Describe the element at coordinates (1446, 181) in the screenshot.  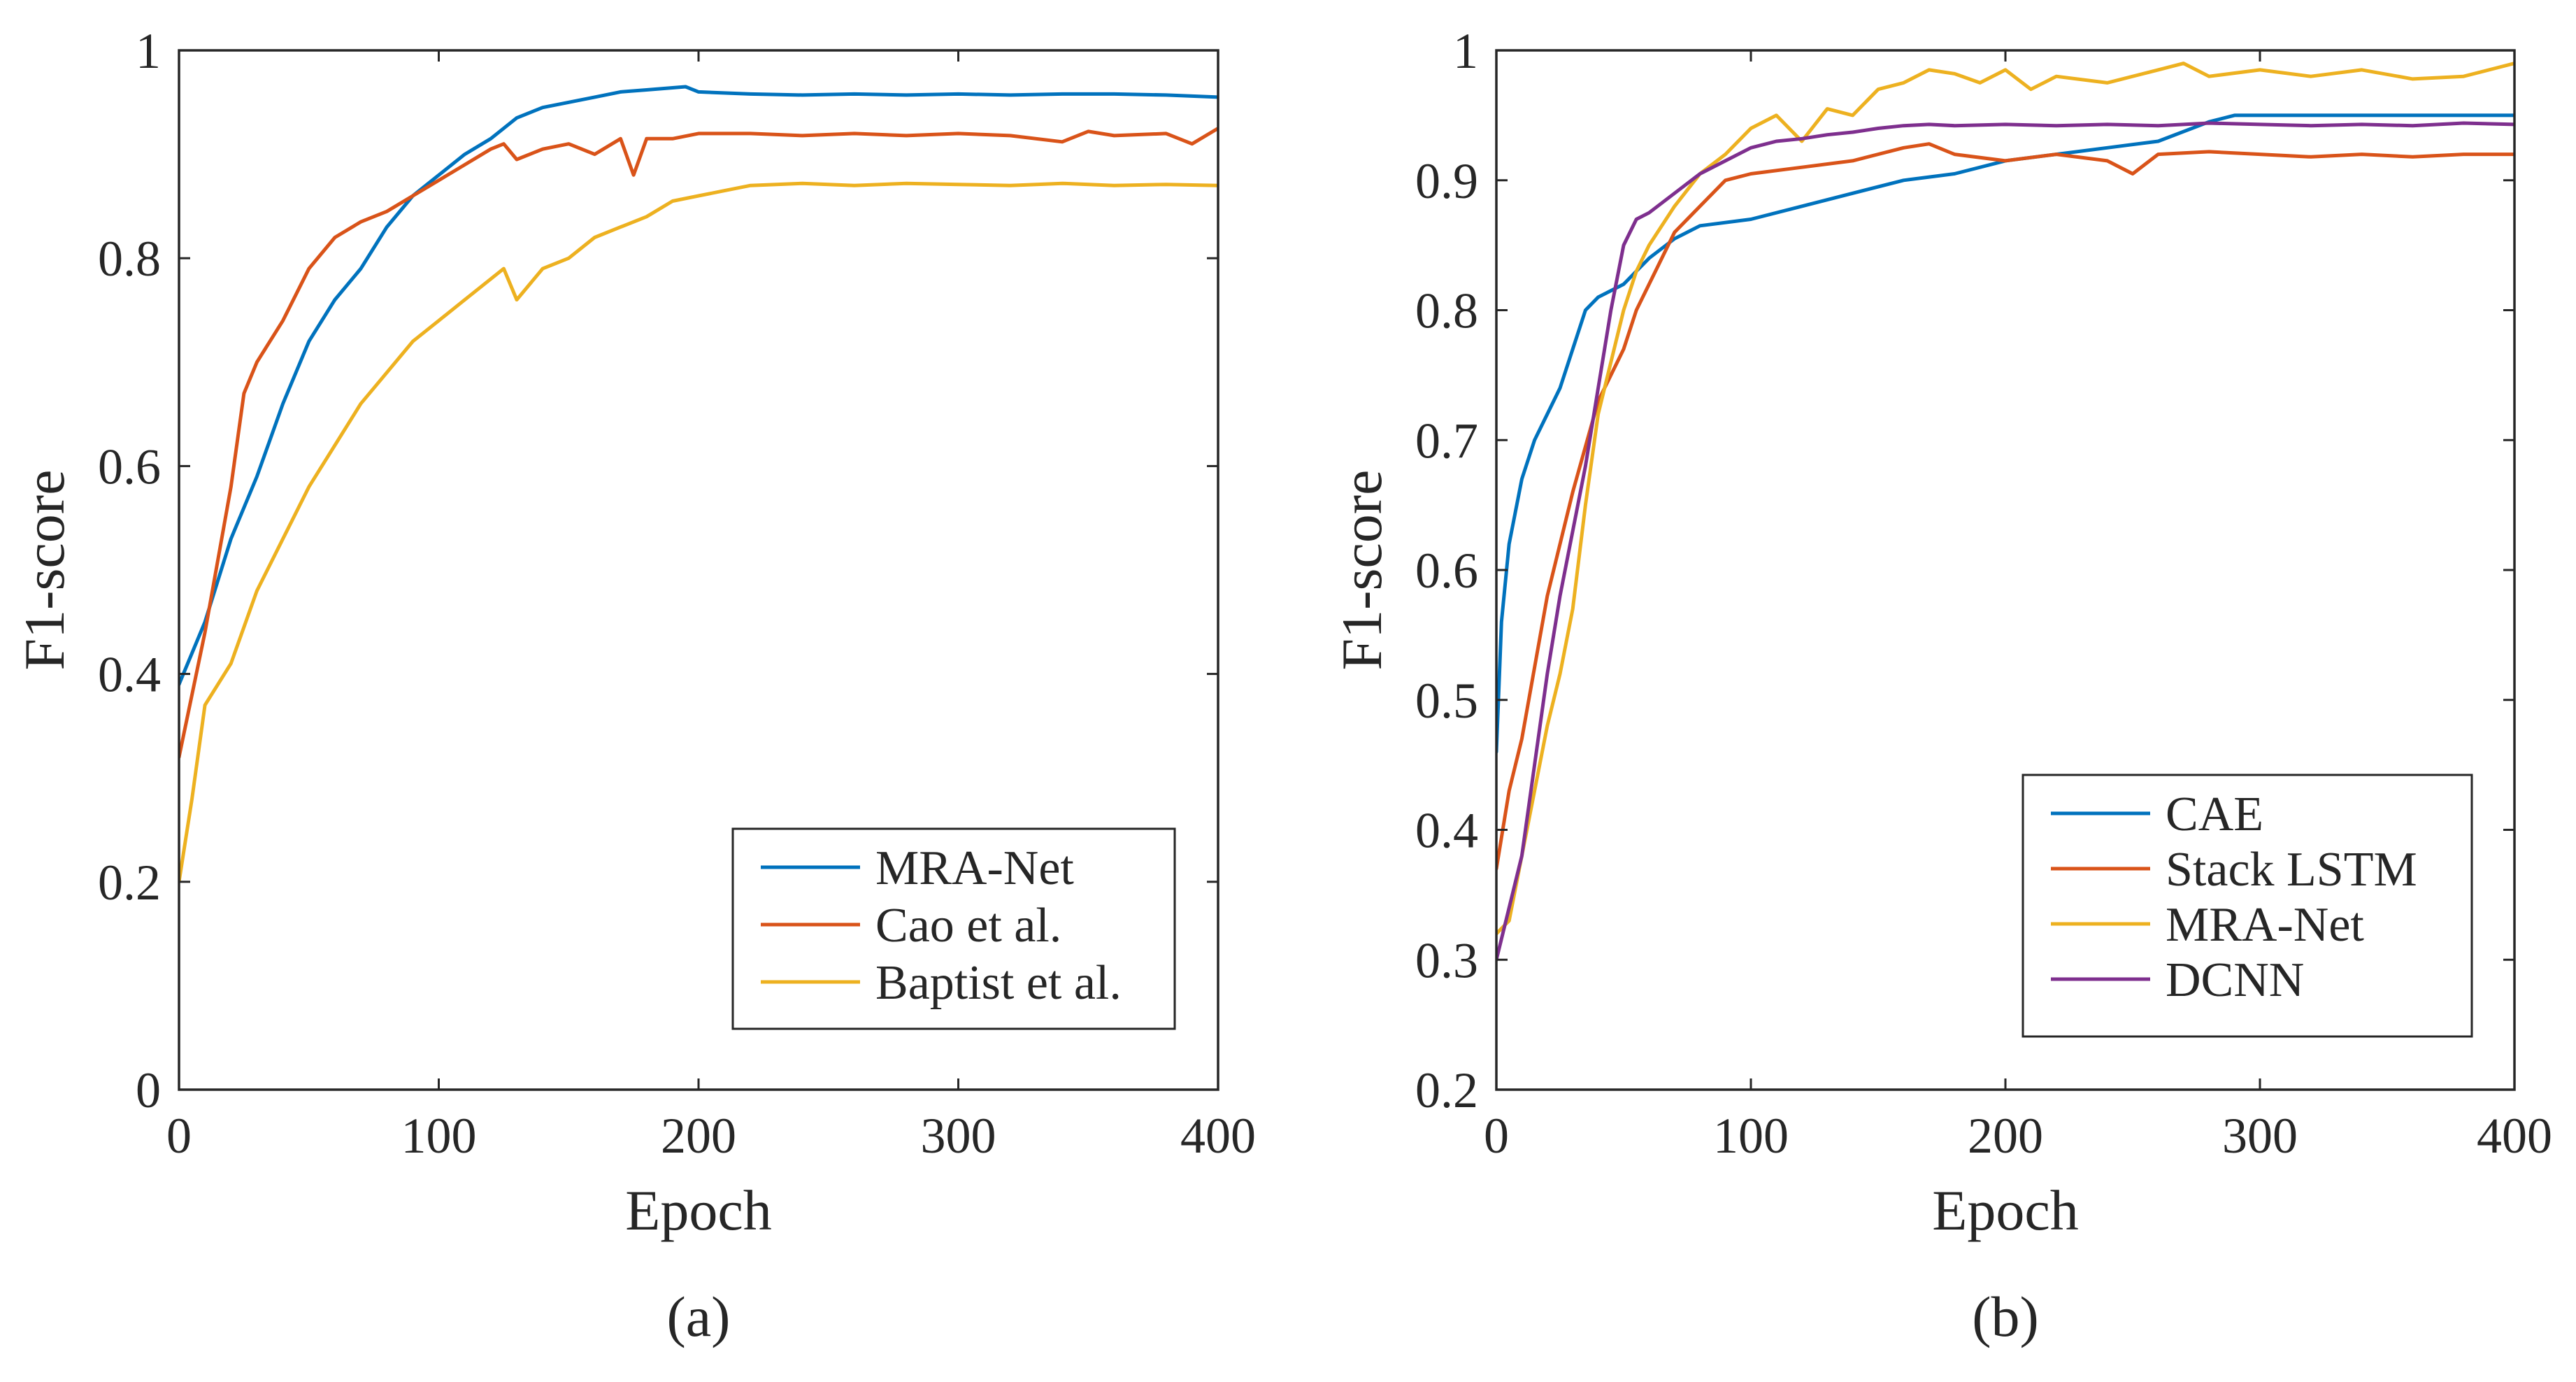
I see `y-tick-label: 0.9` at that location.